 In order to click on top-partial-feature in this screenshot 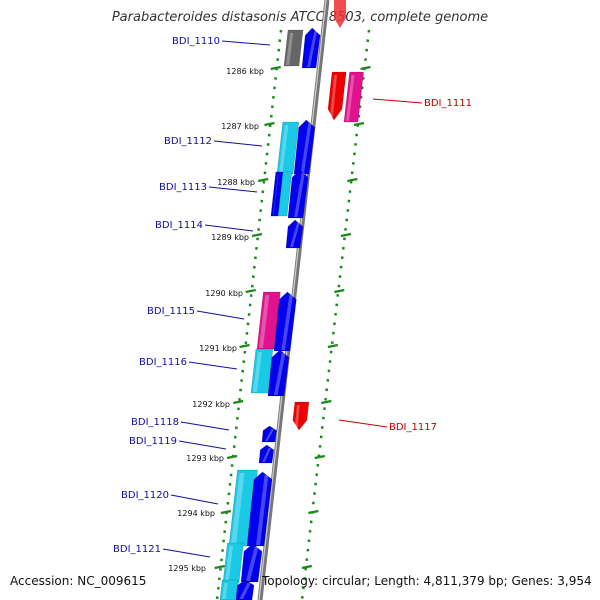, I will do `click(340, 14)`.